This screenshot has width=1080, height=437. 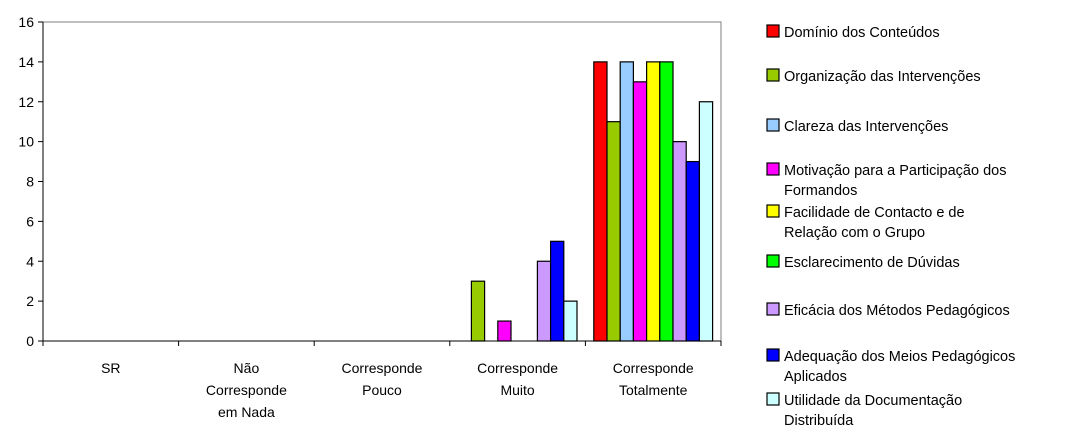 What do you see at coordinates (26, 62) in the screenshot?
I see `y-tick-label: 14` at bounding box center [26, 62].